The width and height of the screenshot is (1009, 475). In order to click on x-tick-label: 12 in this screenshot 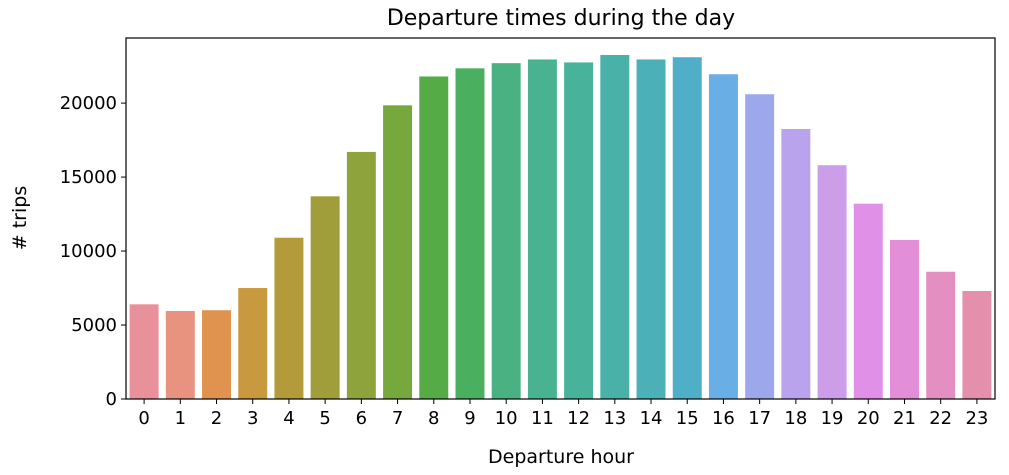, I will do `click(578, 418)`.